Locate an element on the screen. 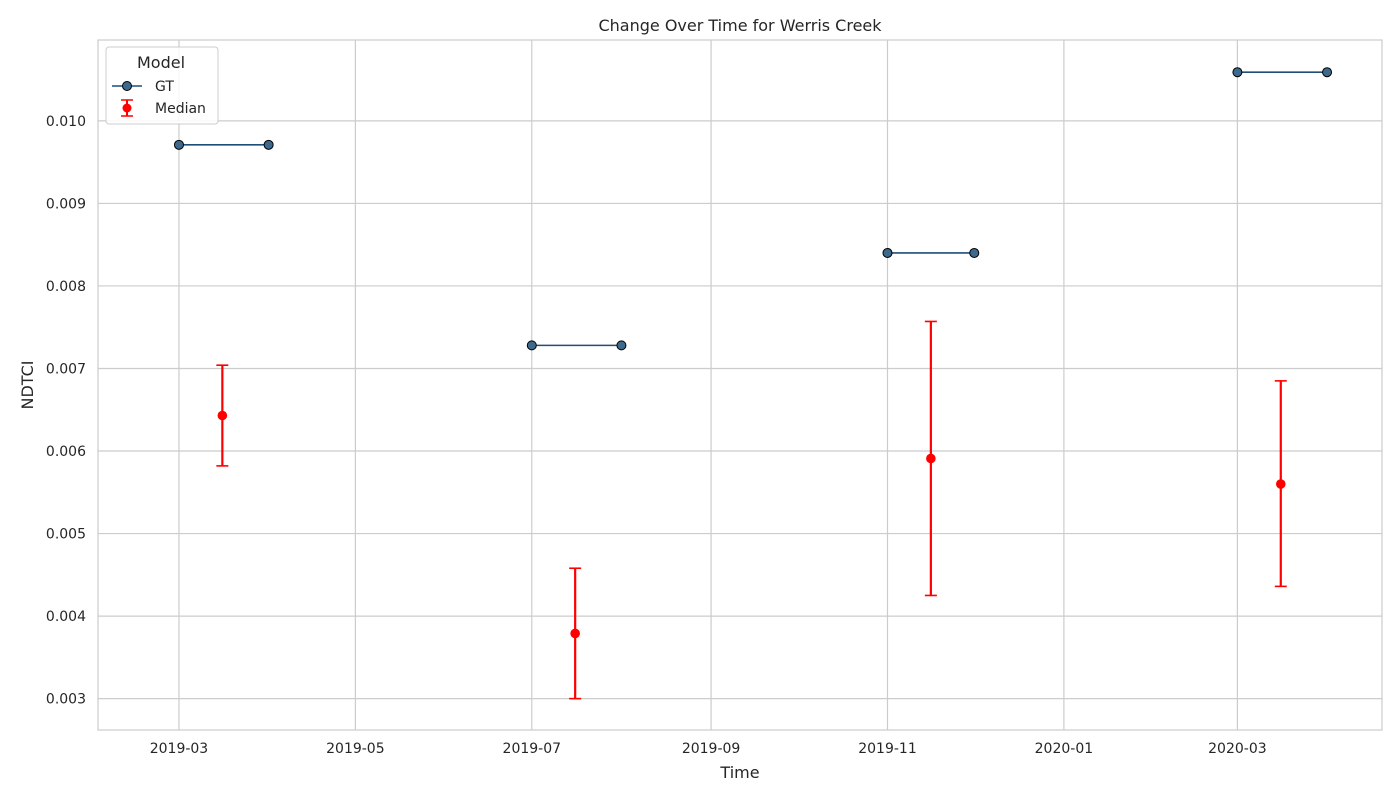 The image size is (1400, 800). y-tick-labels: 0.003 0.004 0.005 0.006 0.007 0.008 0.009 0.010 is located at coordinates (66, 411).